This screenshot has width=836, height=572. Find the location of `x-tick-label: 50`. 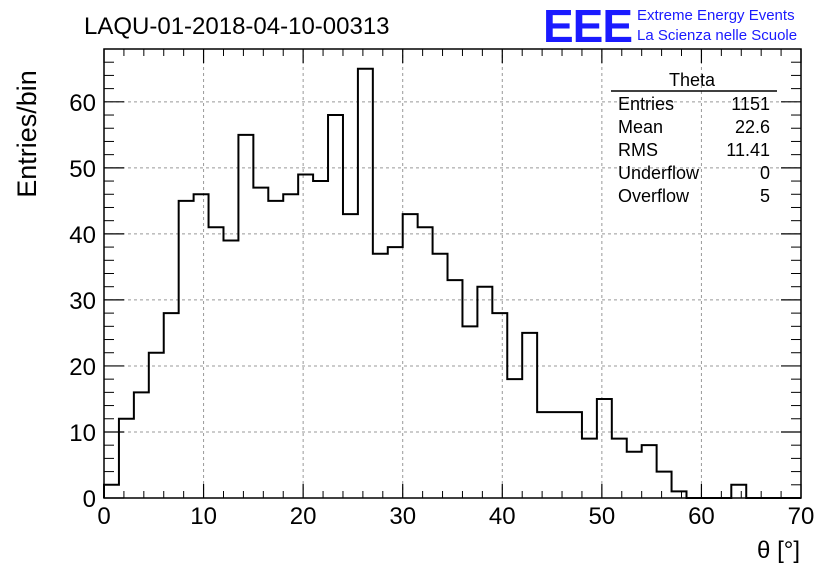

x-tick-label: 50 is located at coordinates (602, 516).